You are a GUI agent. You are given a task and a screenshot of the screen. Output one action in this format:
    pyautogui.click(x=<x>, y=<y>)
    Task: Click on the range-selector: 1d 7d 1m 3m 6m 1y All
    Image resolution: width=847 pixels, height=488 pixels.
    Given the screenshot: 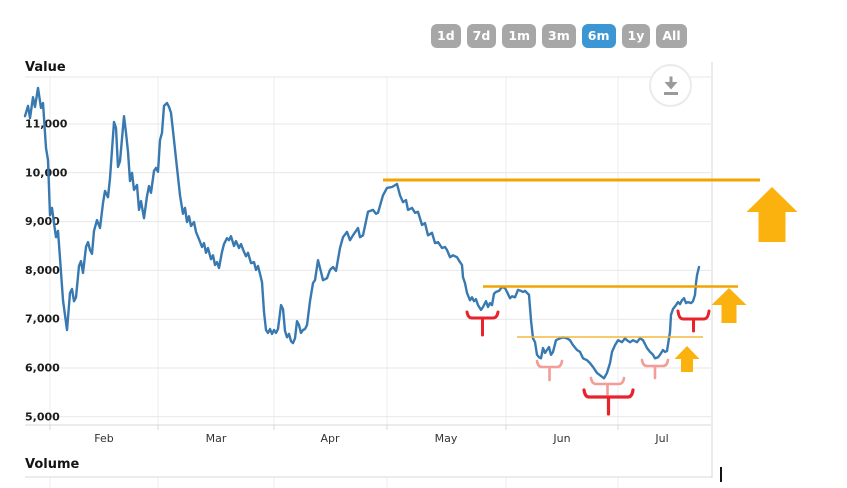 What is the action you would take?
    pyautogui.click(x=559, y=36)
    